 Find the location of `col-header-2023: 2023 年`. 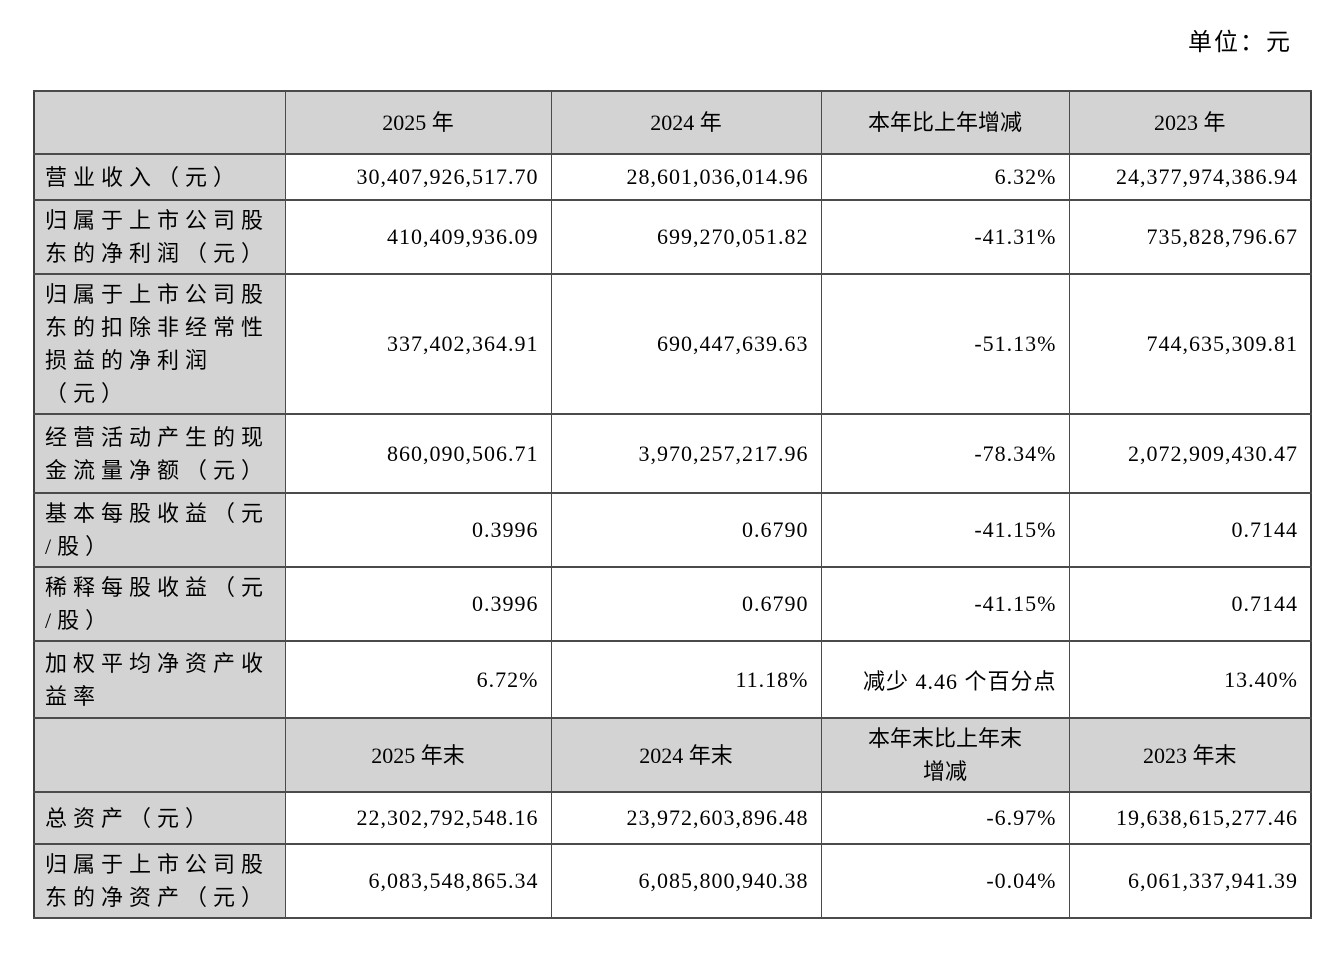

col-header-2023: 2023 年 is located at coordinates (1190, 122).